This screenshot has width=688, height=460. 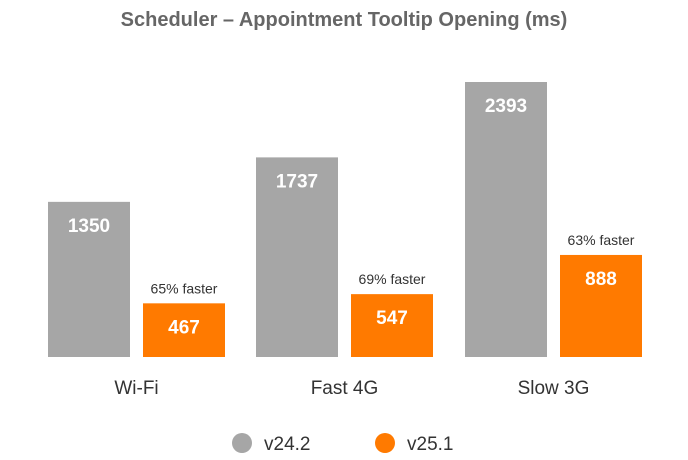 I want to click on data-label: 547, so click(x=392, y=318).